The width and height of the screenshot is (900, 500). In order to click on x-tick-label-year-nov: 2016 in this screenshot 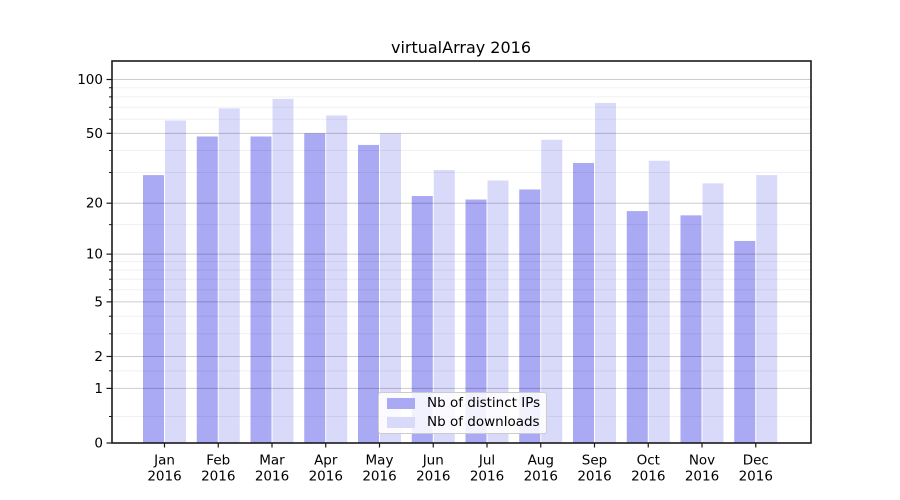, I will do `click(702, 477)`.